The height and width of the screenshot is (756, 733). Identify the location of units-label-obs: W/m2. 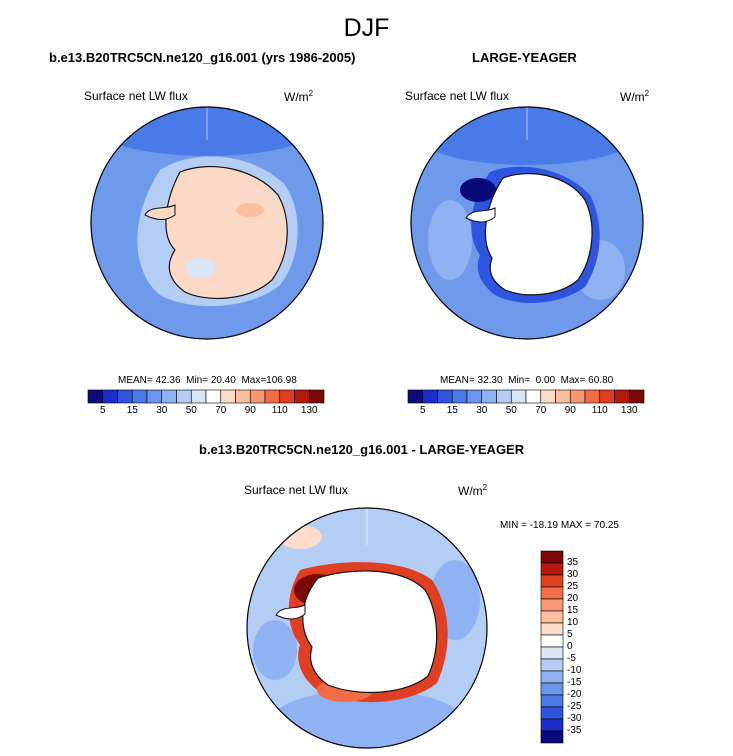
(635, 96).